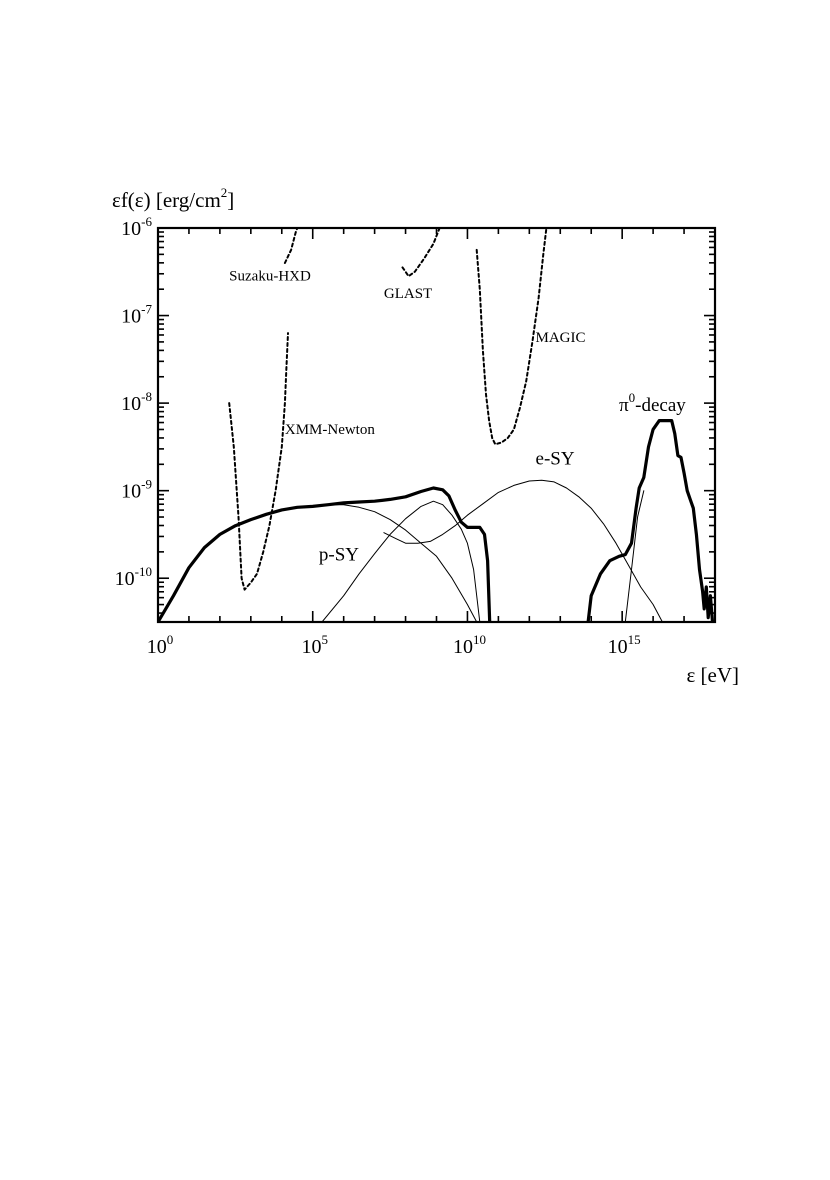 This screenshot has width=830, height=1180. What do you see at coordinates (561, 338) in the screenshot?
I see `magic-label: MAGIC` at bounding box center [561, 338].